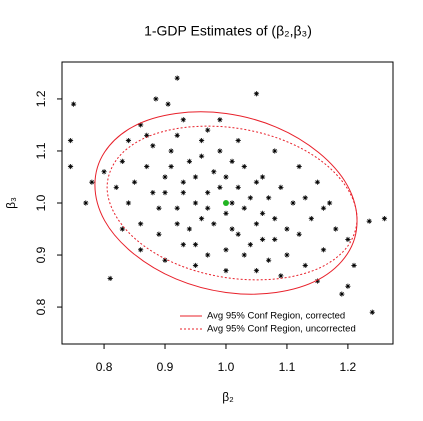  What do you see at coordinates (287, 367) in the screenshot?
I see `x-tick-label: 1.1` at bounding box center [287, 367].